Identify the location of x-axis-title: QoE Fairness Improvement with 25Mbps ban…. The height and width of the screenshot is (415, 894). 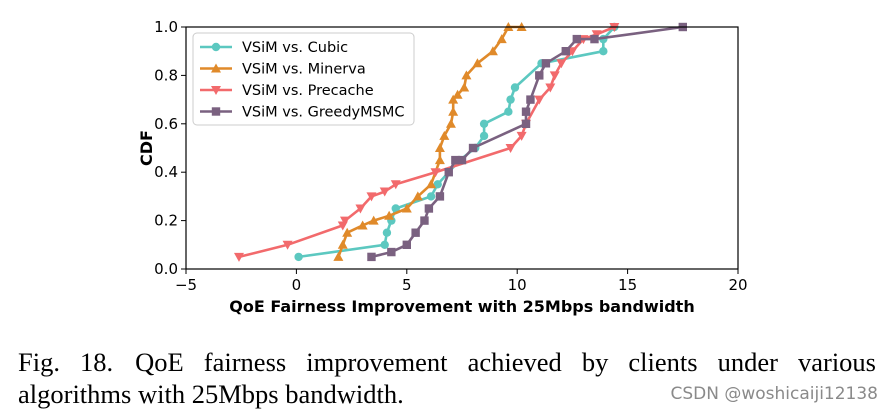
(461, 306).